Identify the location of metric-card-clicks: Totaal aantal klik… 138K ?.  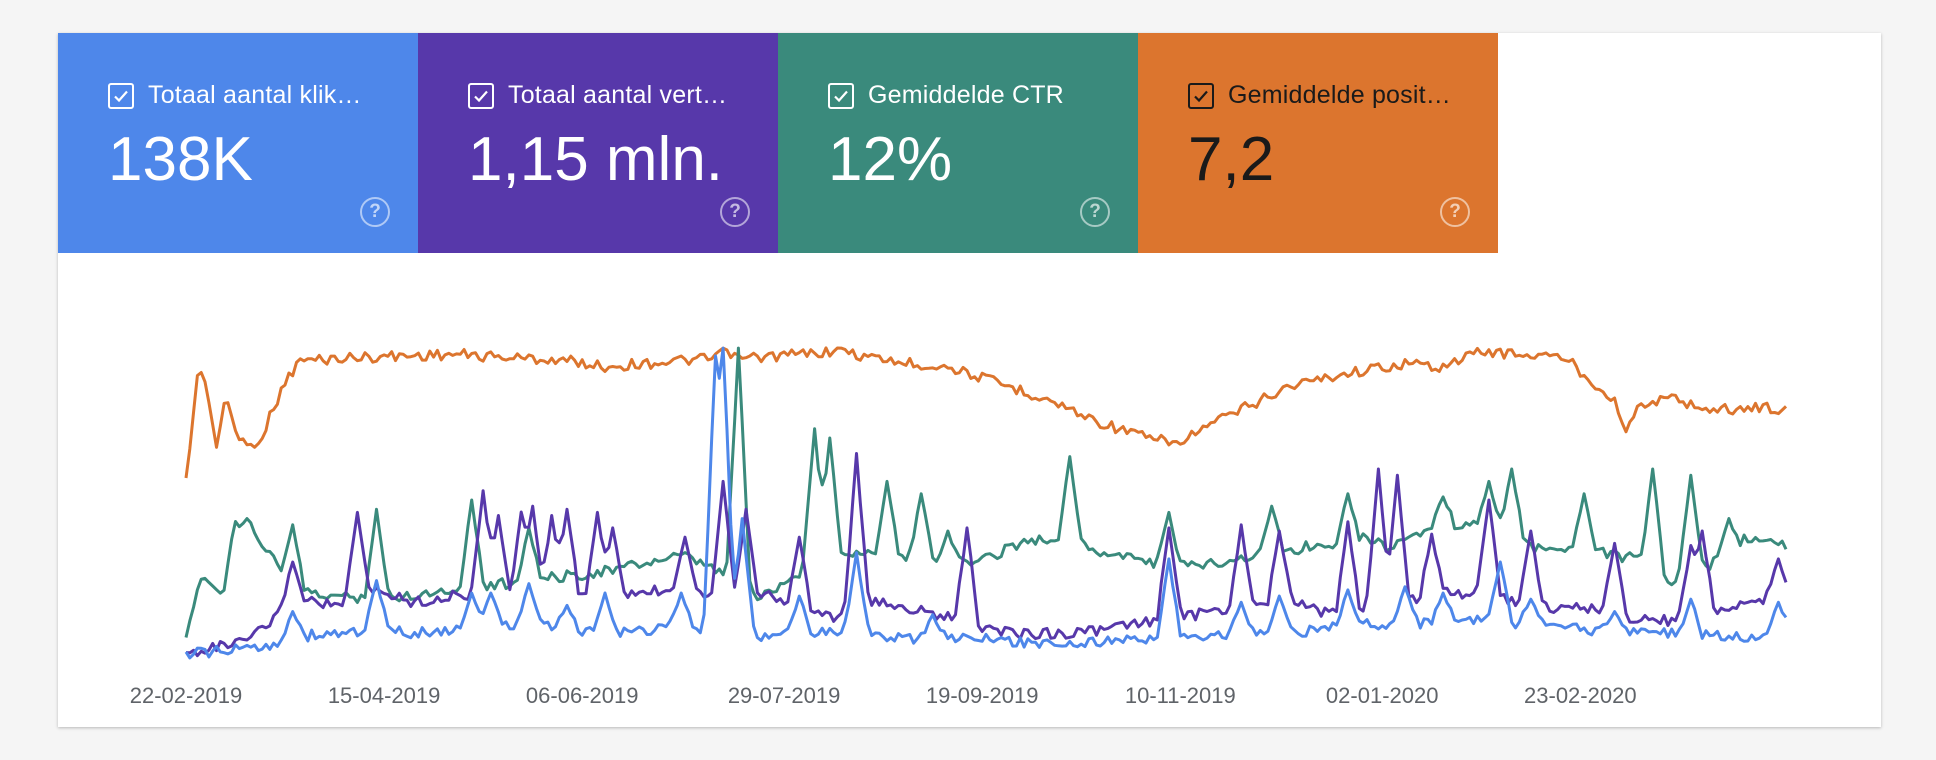
(238, 143).